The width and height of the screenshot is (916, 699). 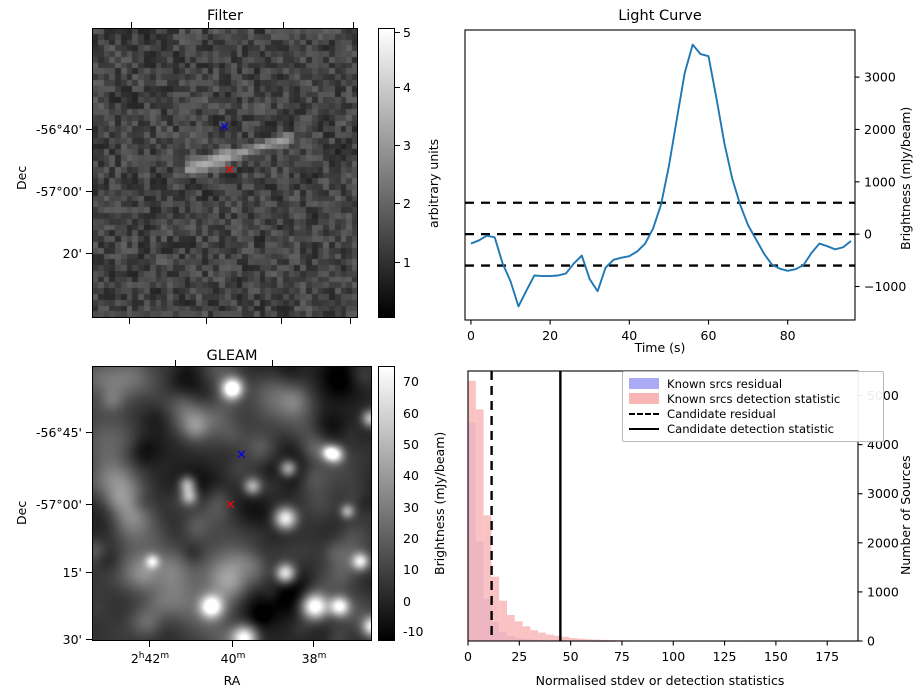 What do you see at coordinates (725, 383) in the screenshot?
I see `legend-label: Known srcs residual` at bounding box center [725, 383].